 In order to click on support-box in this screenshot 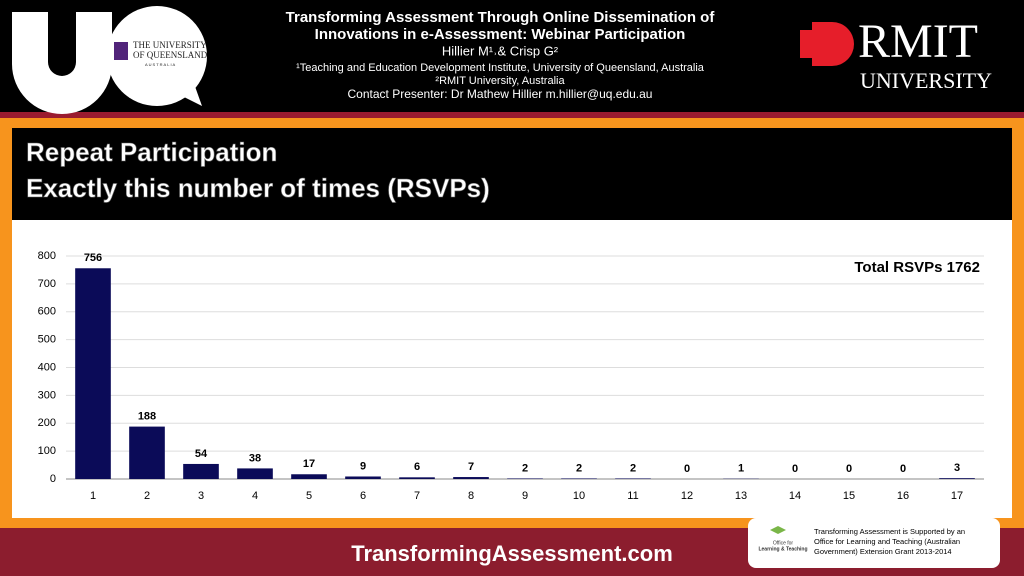, I will do `click(874, 543)`.